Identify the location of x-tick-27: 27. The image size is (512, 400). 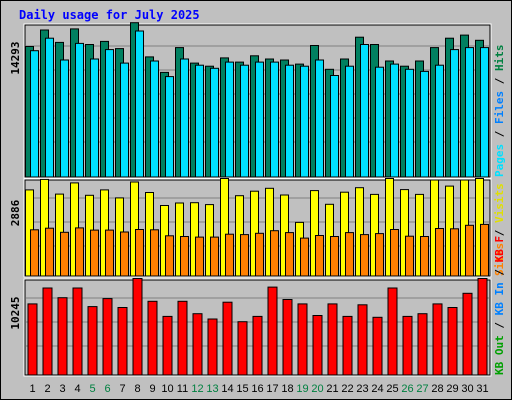
(422, 389).